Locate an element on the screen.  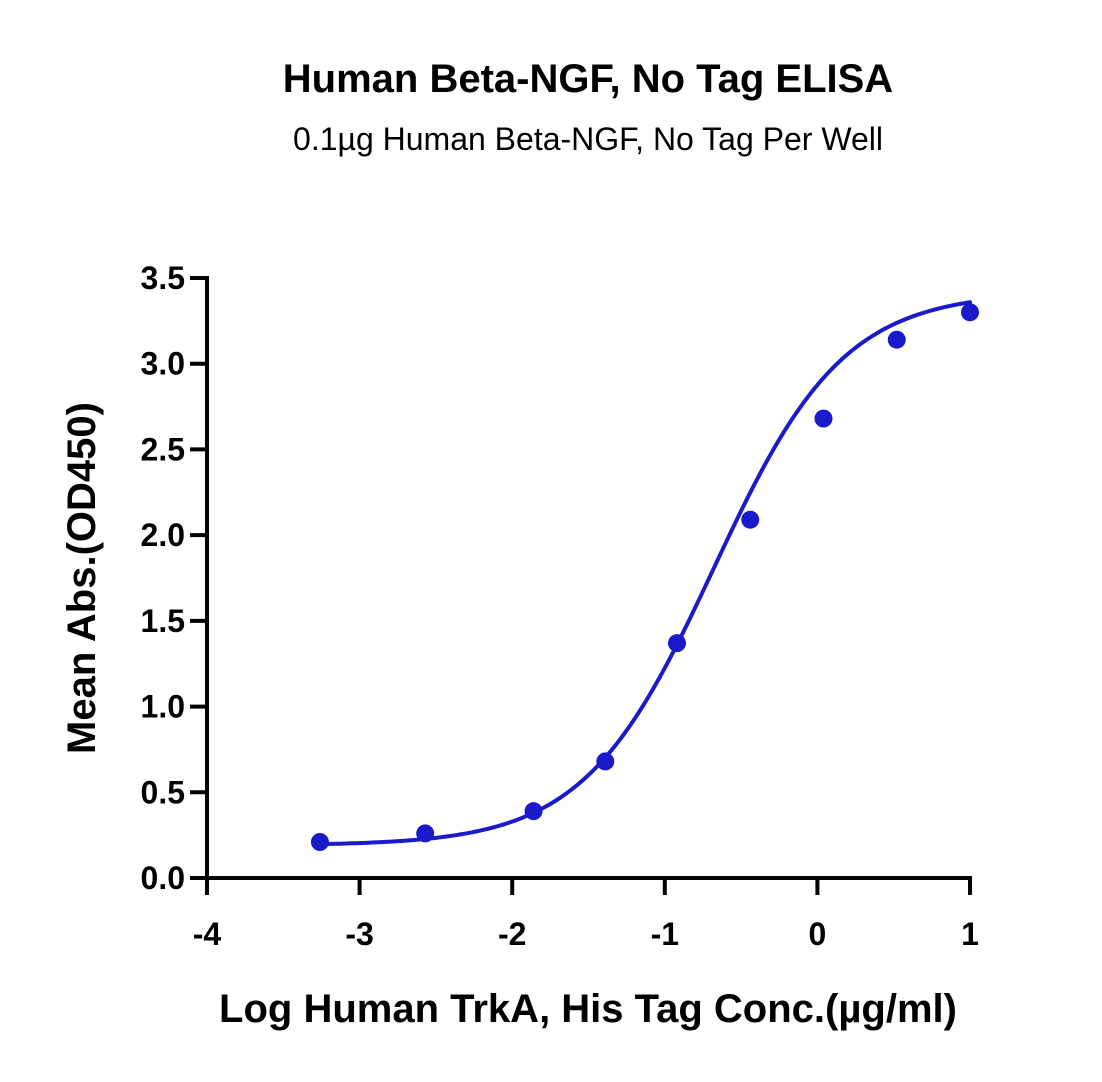
y-tick-label: 3.0 is located at coordinates (163, 364).